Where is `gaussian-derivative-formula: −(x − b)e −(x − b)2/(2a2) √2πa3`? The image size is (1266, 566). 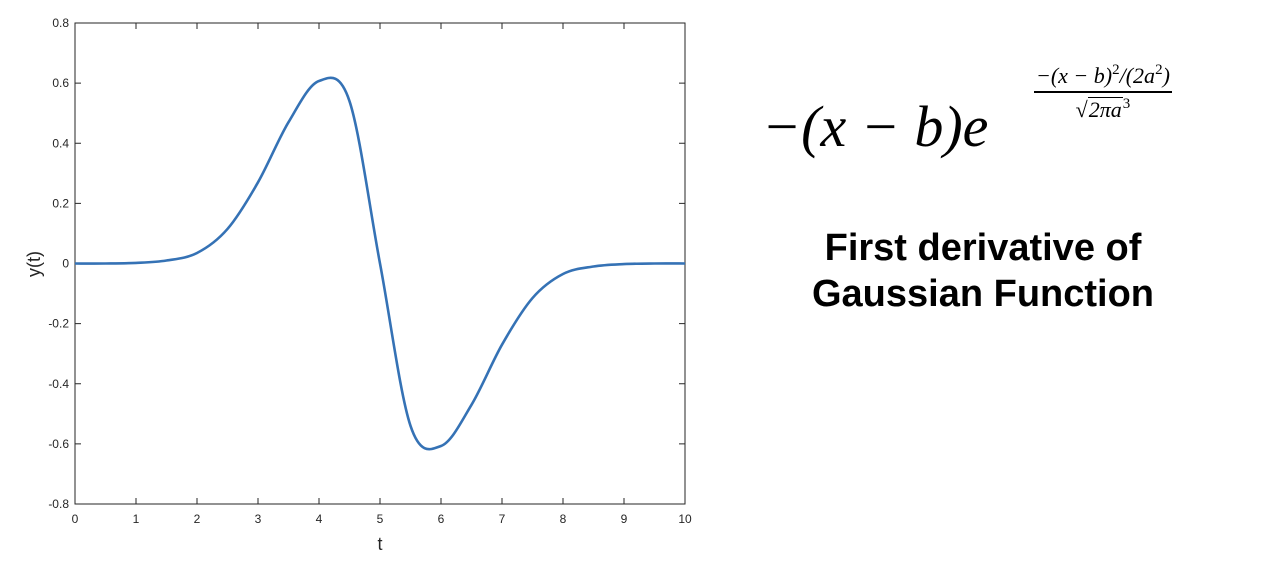
gaussian-derivative-formula: −(x − b)e −(x − b)2/(2a2) √2πa3 is located at coordinates (1012, 127).